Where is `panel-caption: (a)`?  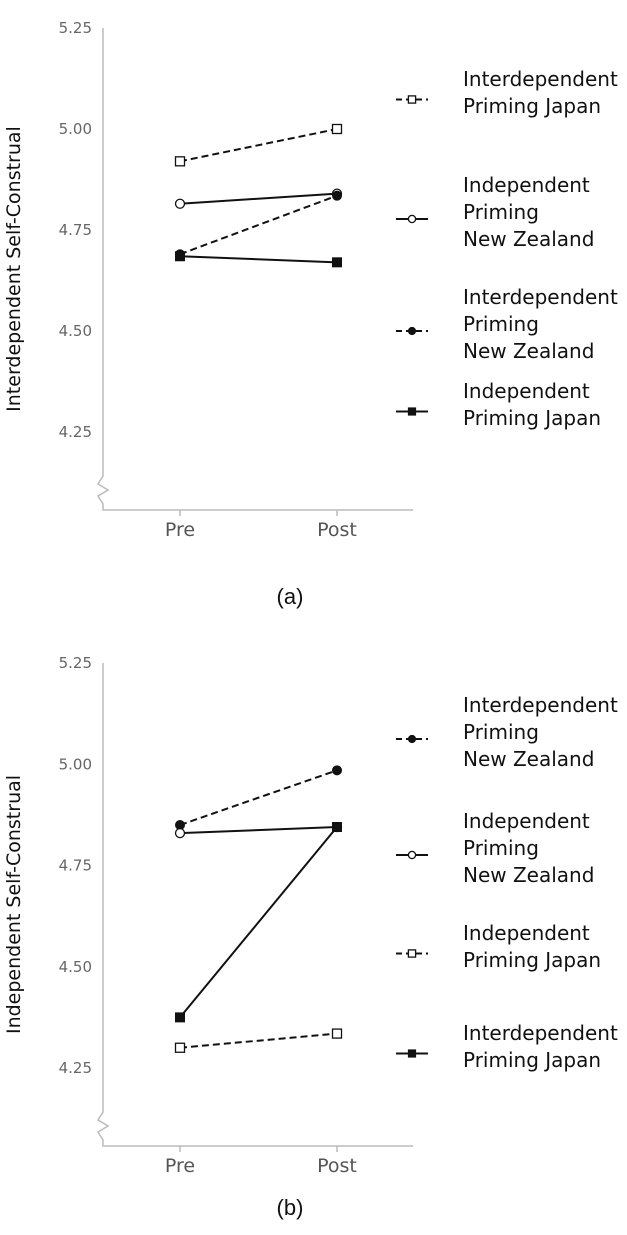 panel-caption: (a) is located at coordinates (290, 596).